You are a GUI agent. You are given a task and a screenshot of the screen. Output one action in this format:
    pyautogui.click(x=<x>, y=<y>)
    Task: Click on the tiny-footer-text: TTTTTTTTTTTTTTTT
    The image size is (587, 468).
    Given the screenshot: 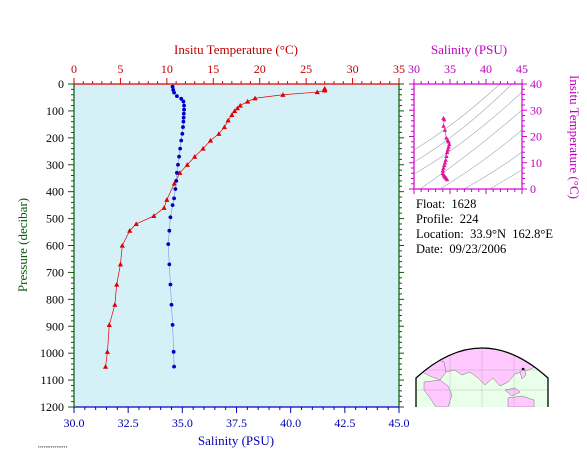 What is the action you would take?
    pyautogui.click(x=53, y=447)
    